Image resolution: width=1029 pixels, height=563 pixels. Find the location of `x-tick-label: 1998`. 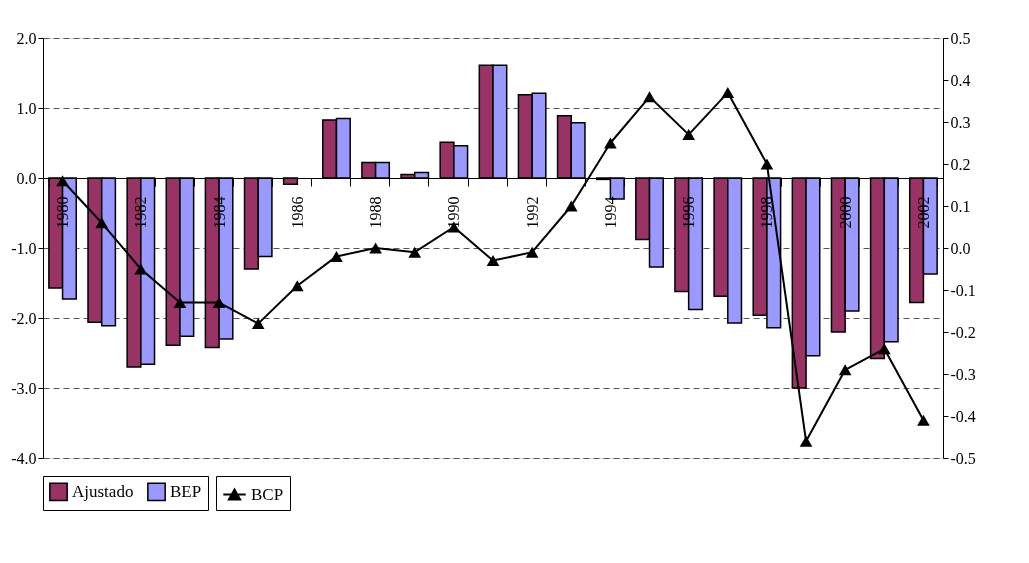

x-tick-label: 1998 is located at coordinates (767, 212).